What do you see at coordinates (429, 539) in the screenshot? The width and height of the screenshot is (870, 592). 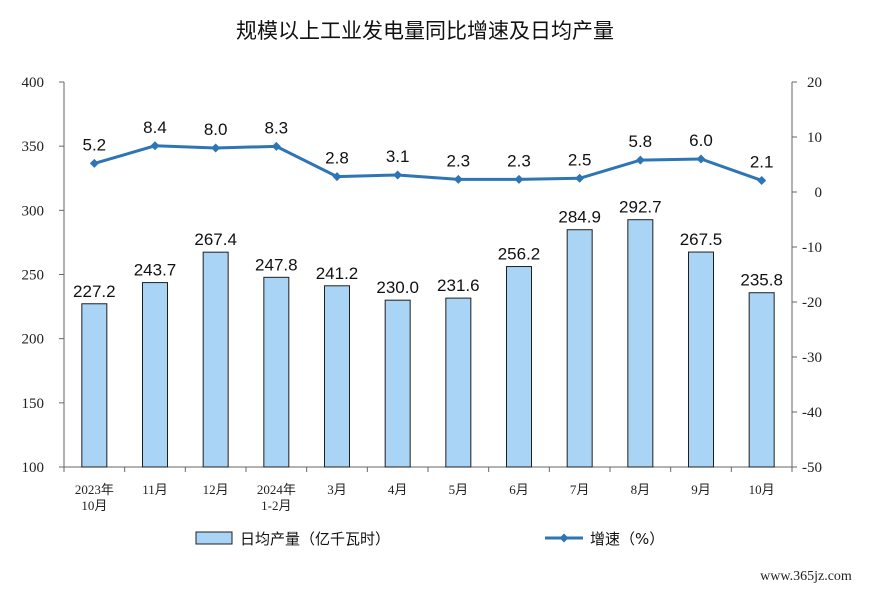 I see `legend: 日均产量（亿千瓦时） 增速（%）` at bounding box center [429, 539].